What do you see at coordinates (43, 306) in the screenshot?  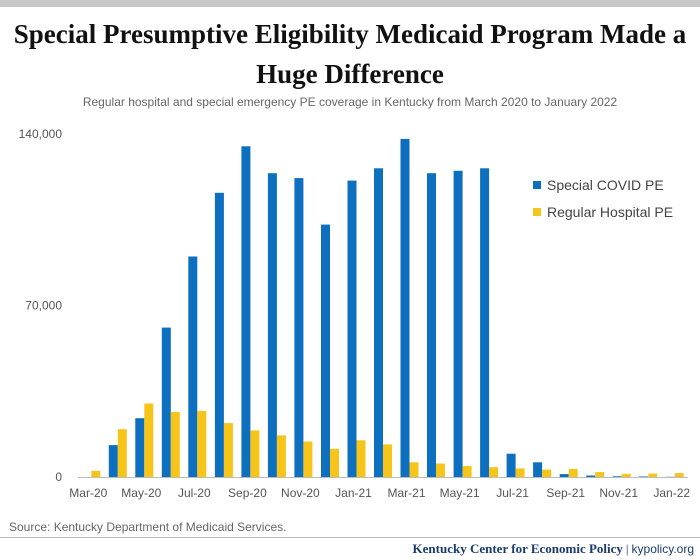 I see `y-tick-label: 70,000` at bounding box center [43, 306].